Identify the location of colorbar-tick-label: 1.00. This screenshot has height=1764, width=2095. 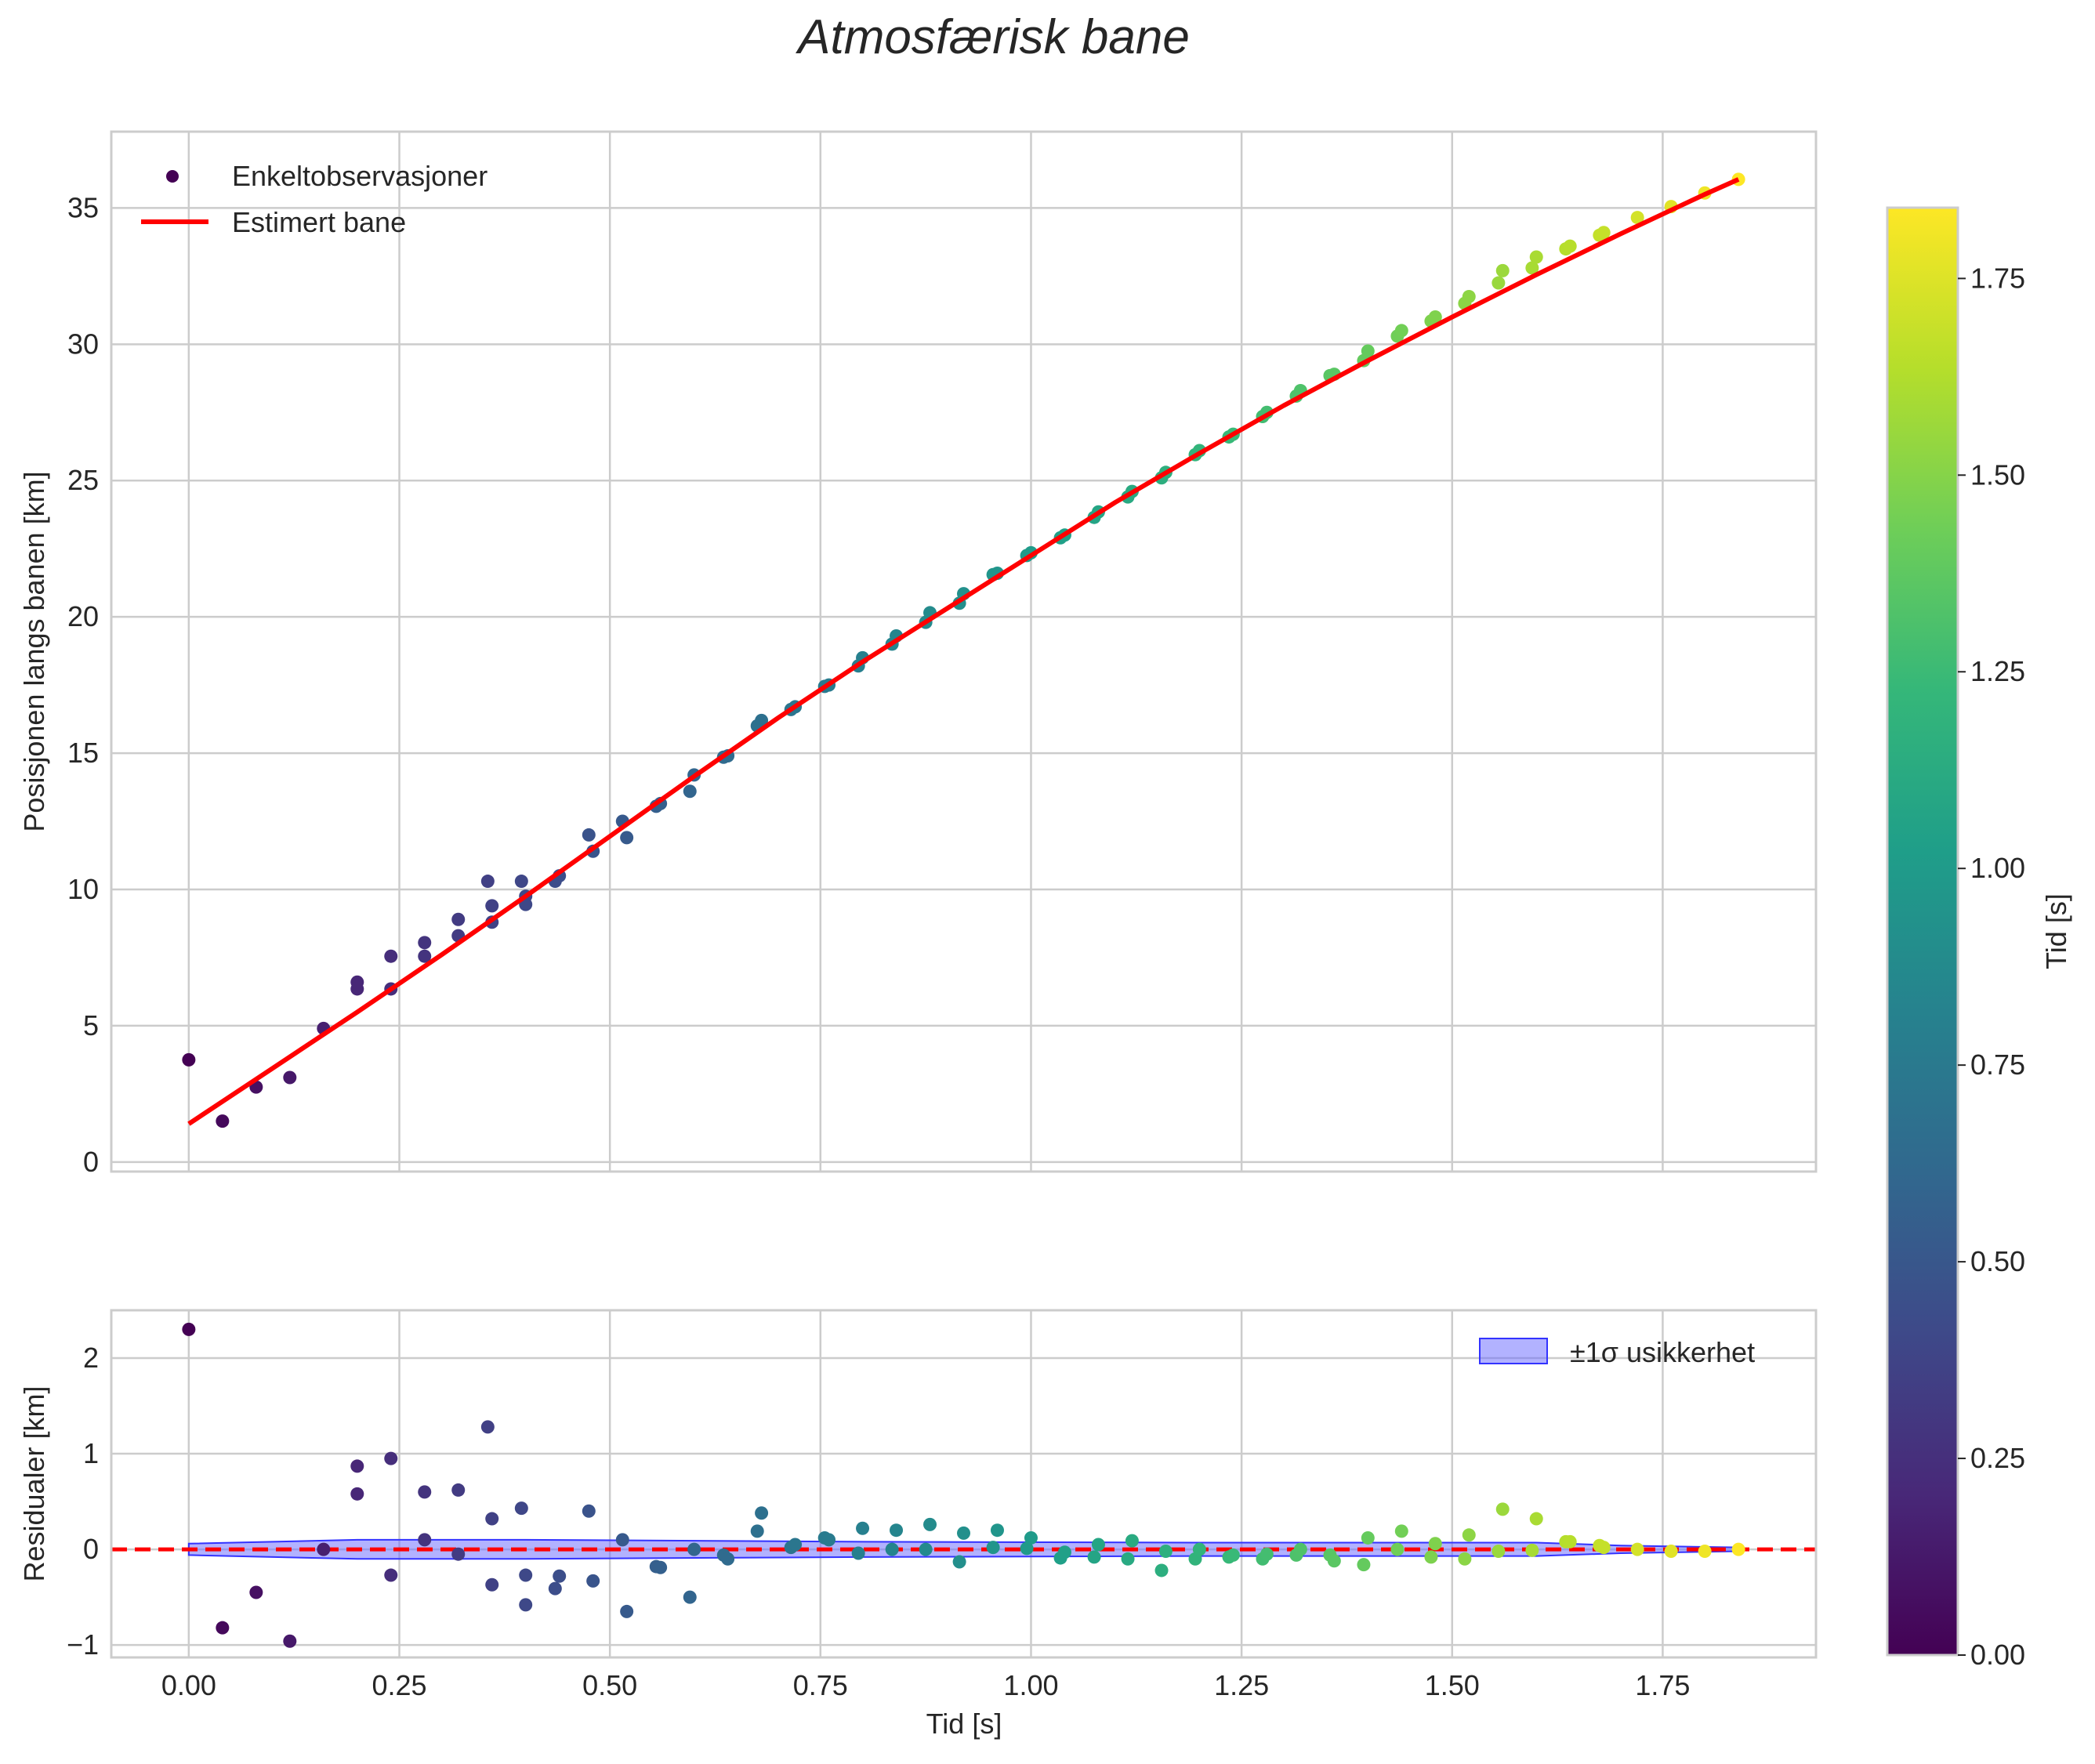
(1997, 868).